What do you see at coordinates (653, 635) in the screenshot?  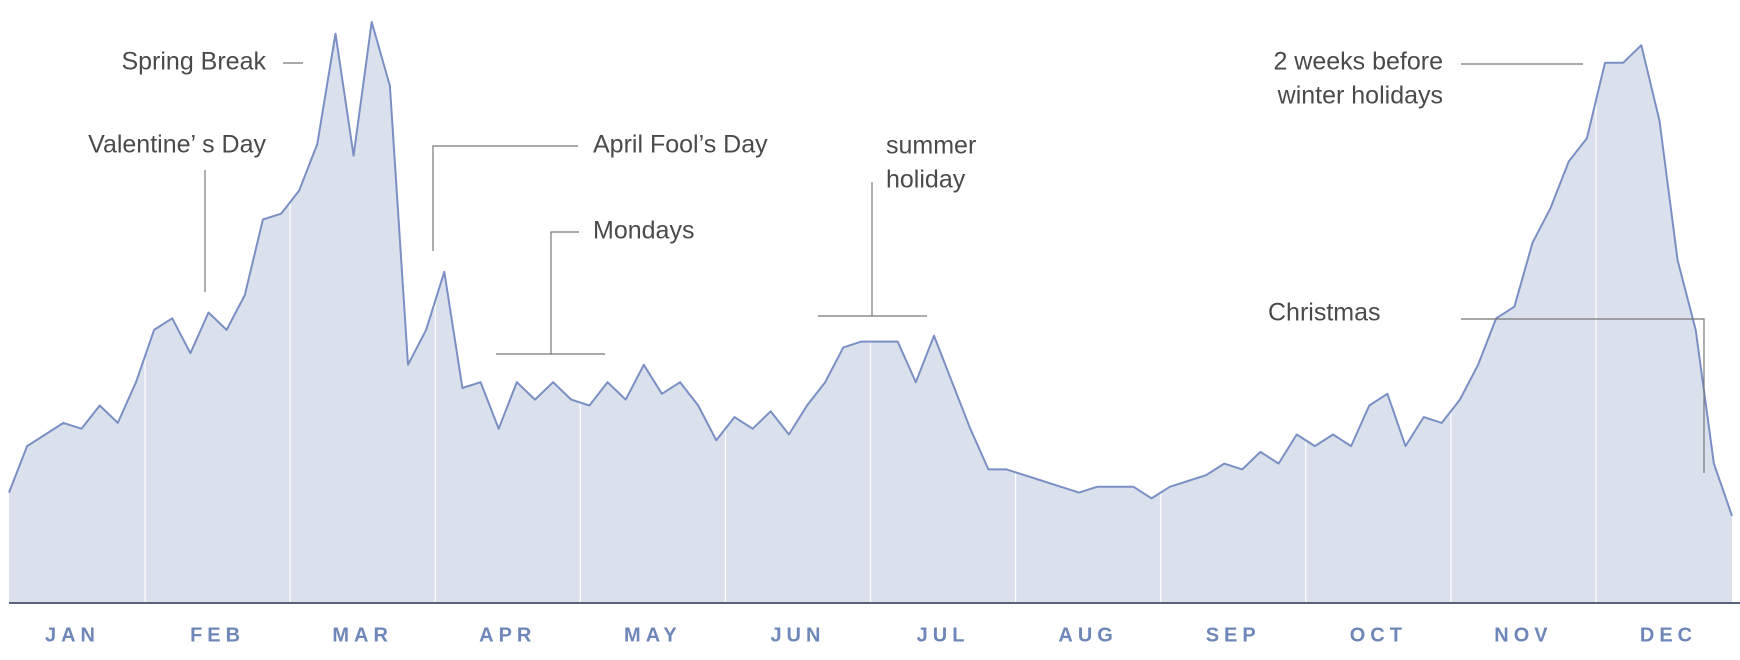 I see `x-tick-label: MAY` at bounding box center [653, 635].